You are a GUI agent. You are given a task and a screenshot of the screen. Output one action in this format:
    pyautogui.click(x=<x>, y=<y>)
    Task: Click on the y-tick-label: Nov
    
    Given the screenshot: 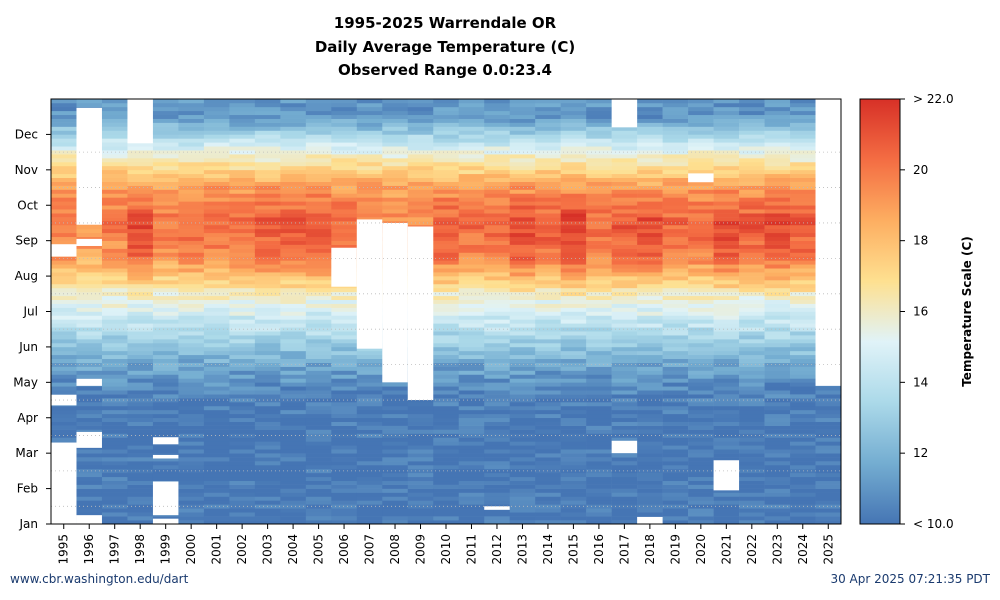 What is the action you would take?
    pyautogui.click(x=26, y=170)
    